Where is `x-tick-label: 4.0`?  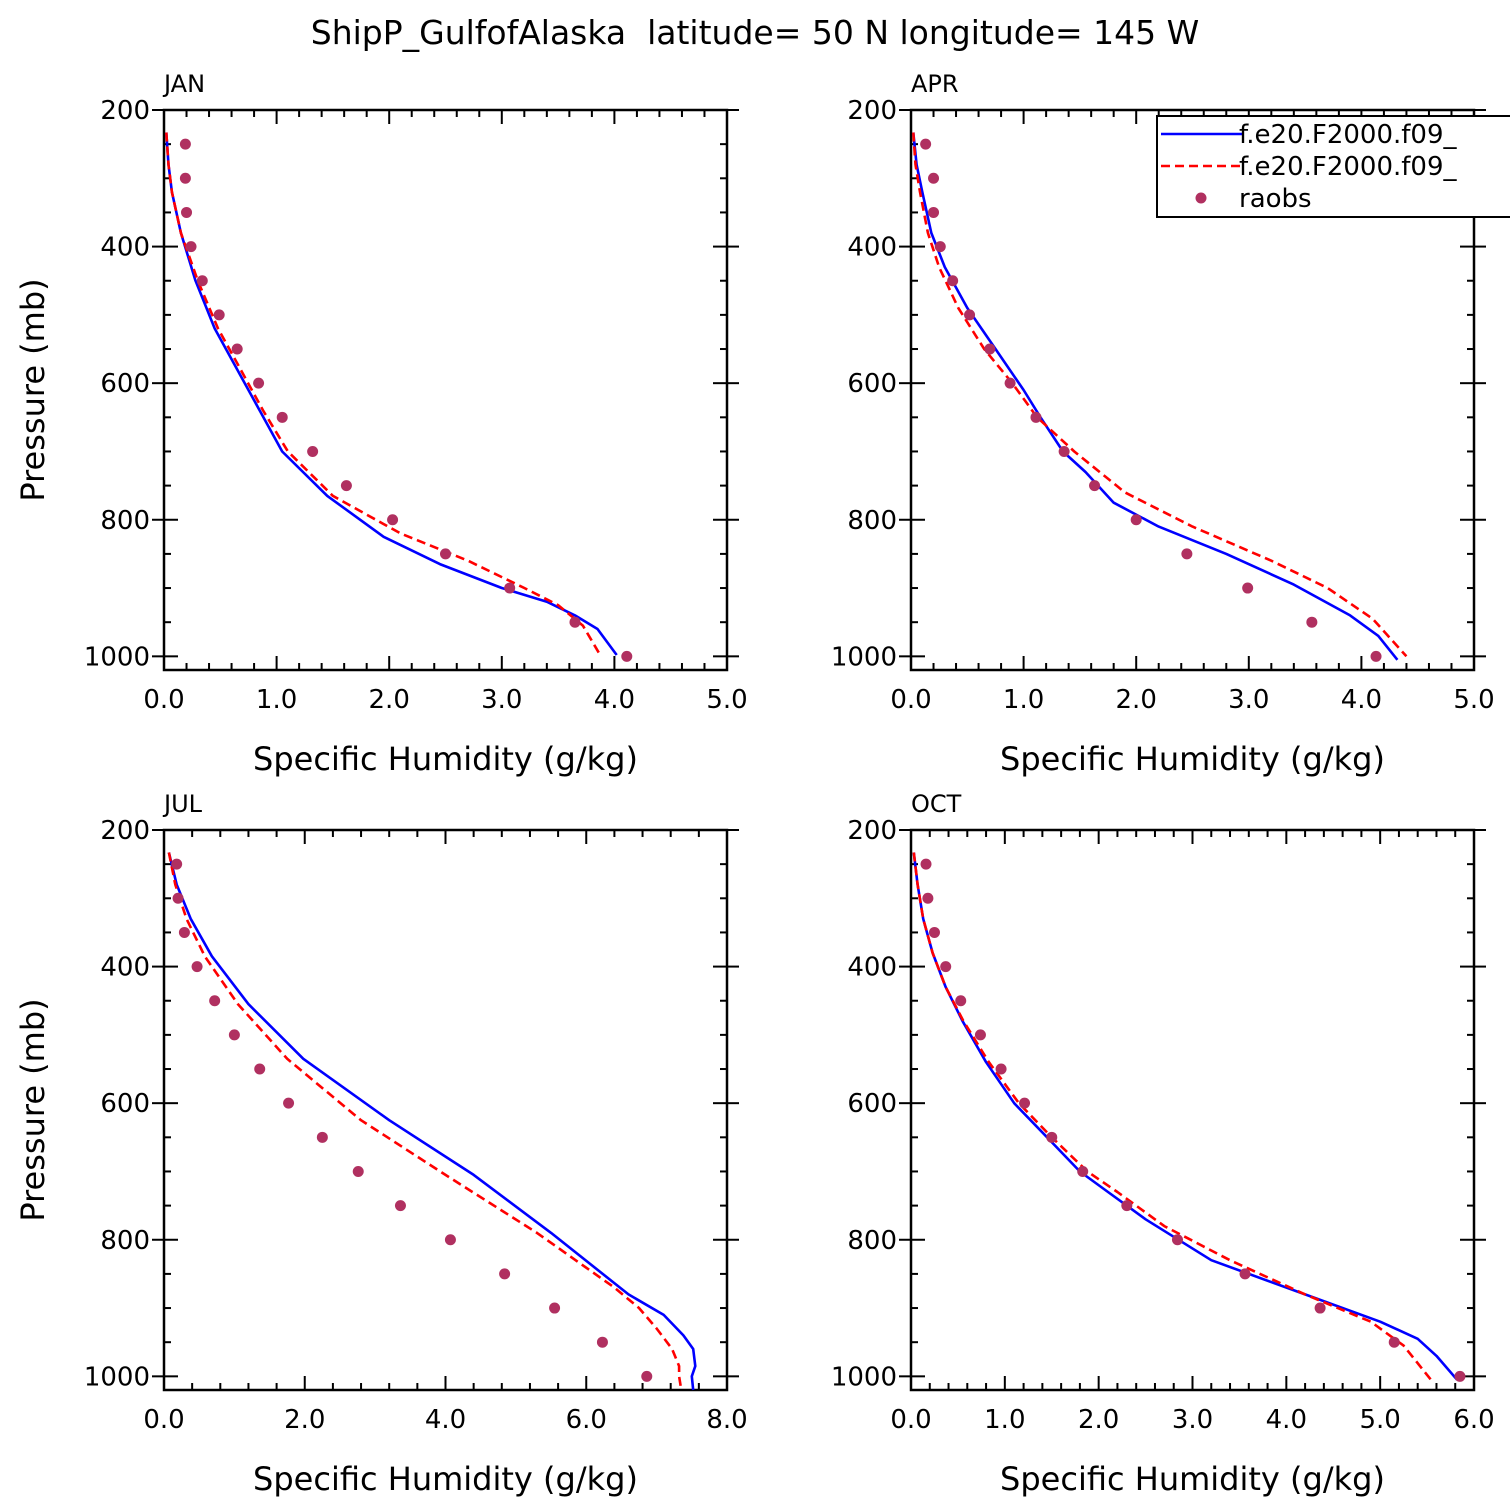 x-tick-label: 4.0 is located at coordinates (445, 1420).